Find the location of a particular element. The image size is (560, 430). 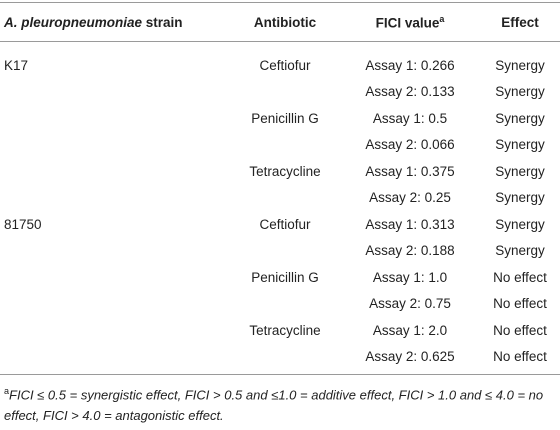

table-row: Assay 2: 0.625 No effect is located at coordinates (280, 359).